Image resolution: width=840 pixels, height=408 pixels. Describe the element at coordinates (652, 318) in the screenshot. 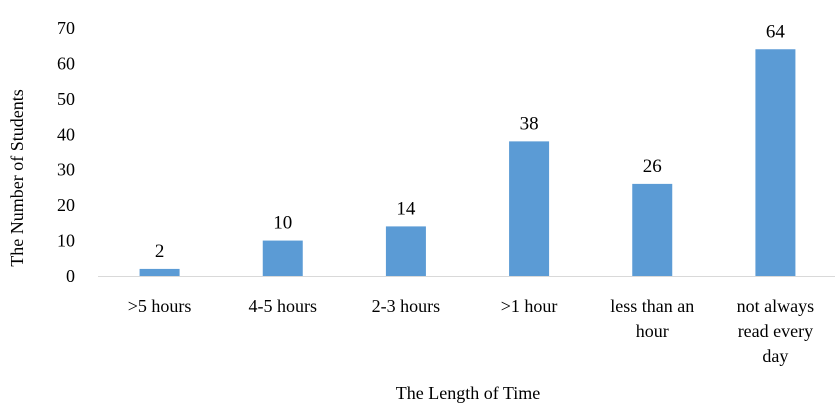

I see `x-tick-label: less than an hour` at that location.